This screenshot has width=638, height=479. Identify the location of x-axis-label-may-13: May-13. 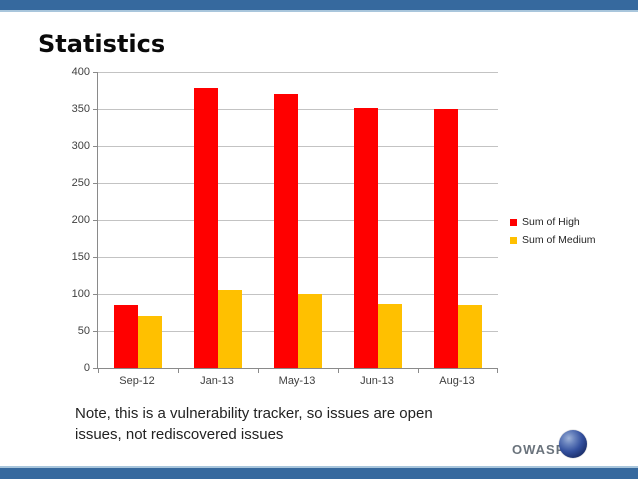
(297, 381).